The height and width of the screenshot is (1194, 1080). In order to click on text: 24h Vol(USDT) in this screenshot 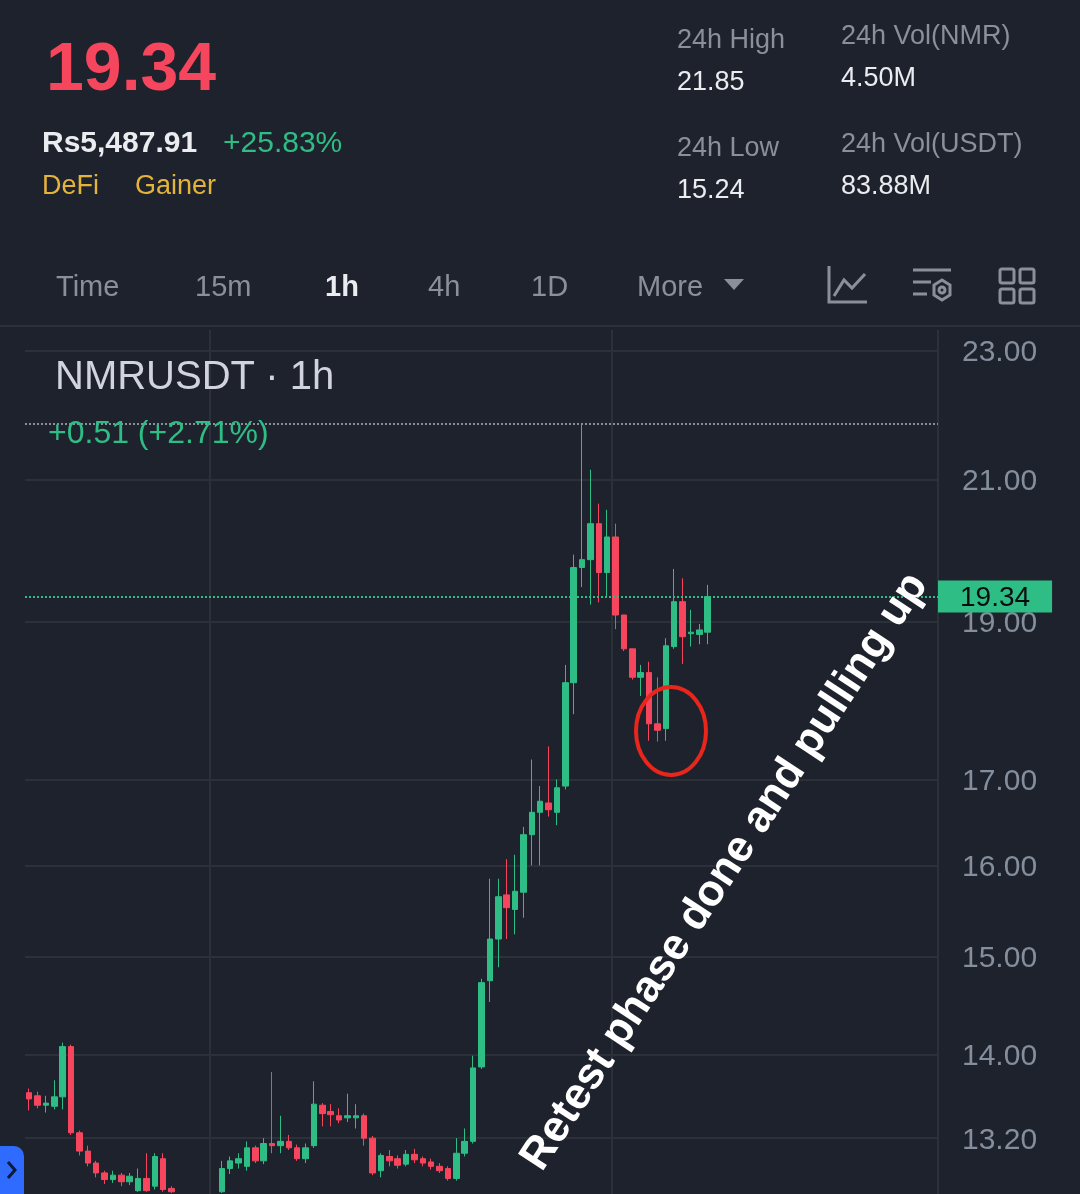, I will do `click(932, 142)`.